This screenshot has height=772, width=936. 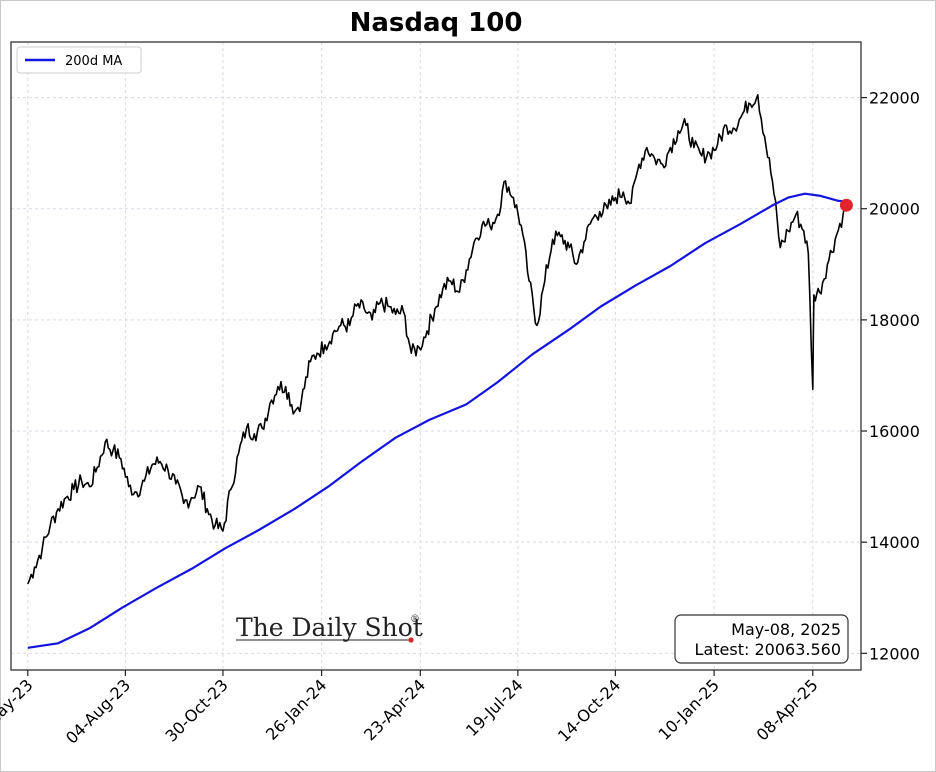 What do you see at coordinates (494, 707) in the screenshot?
I see `x-tick-label: 19-Jul-24` at bounding box center [494, 707].